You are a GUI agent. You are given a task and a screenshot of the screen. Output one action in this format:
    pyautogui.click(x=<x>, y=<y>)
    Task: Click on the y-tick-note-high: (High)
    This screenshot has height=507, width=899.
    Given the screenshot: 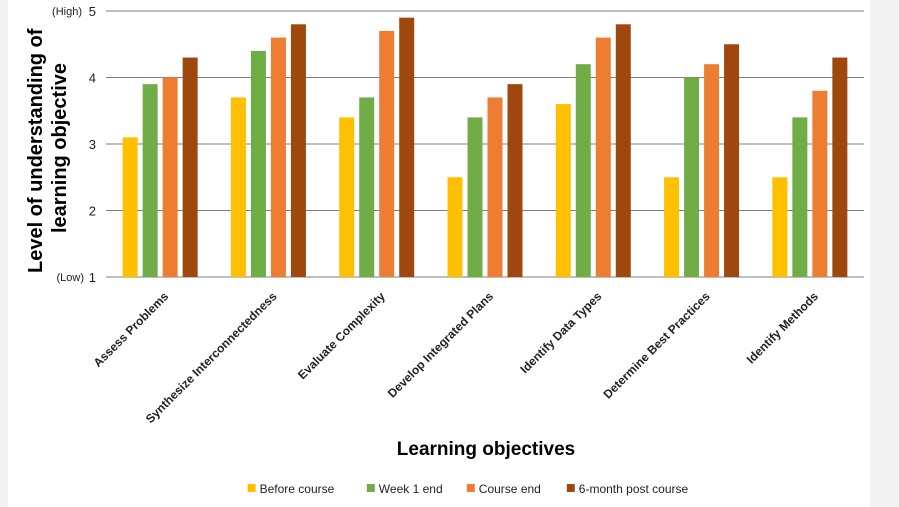 What is the action you would take?
    pyautogui.click(x=67, y=12)
    